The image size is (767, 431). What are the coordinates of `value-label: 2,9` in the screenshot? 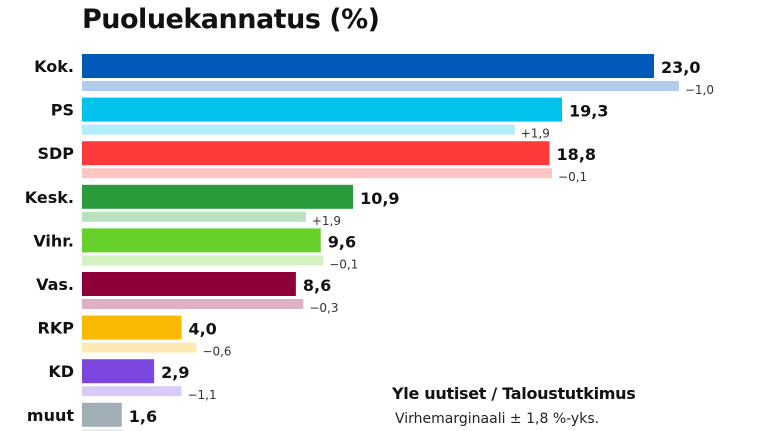 It's located at (175, 372).